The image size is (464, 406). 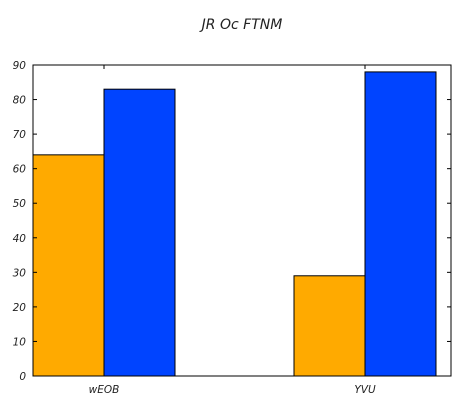 What do you see at coordinates (20, 204) in the screenshot?
I see `y-tick-label: 50` at bounding box center [20, 204].